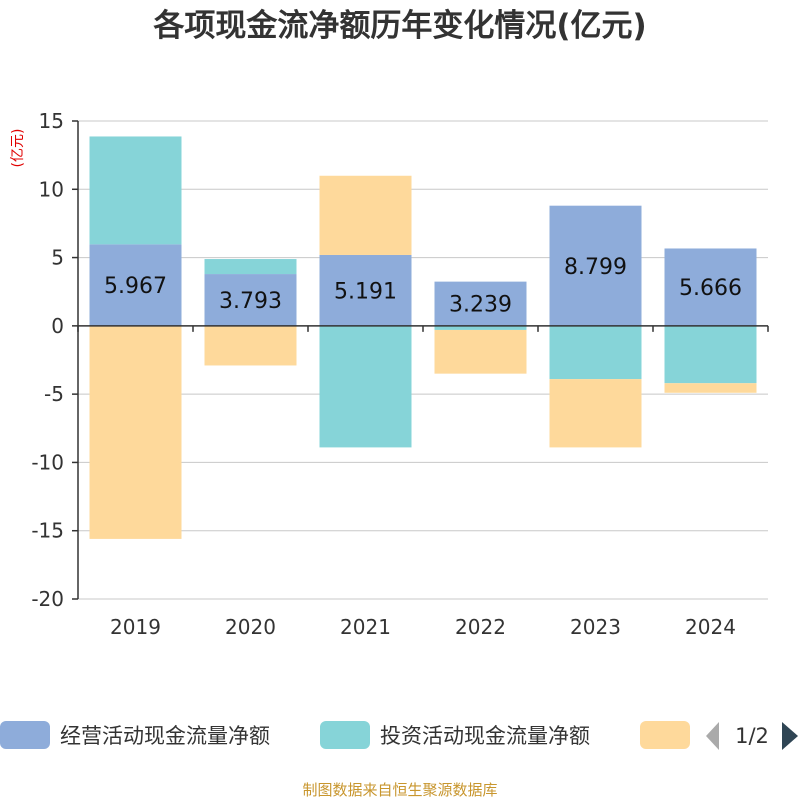 Image resolution: width=800 pixels, height=800 pixels. What do you see at coordinates (47, 599) in the screenshot?
I see `y-tick-label: -20` at bounding box center [47, 599].